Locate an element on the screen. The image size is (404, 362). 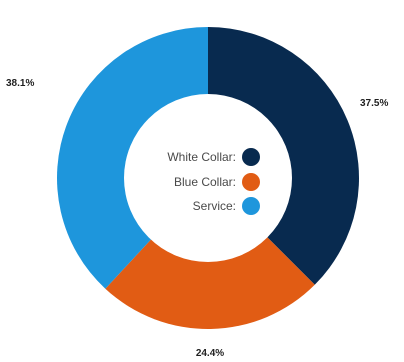
value-label-blue-collar: 24.4% is located at coordinates (210, 353).